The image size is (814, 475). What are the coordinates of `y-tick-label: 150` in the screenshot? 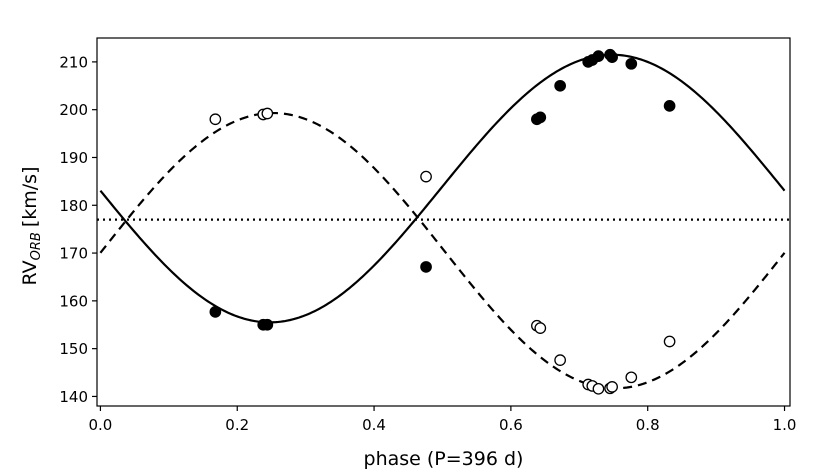 It's located at (73, 349).